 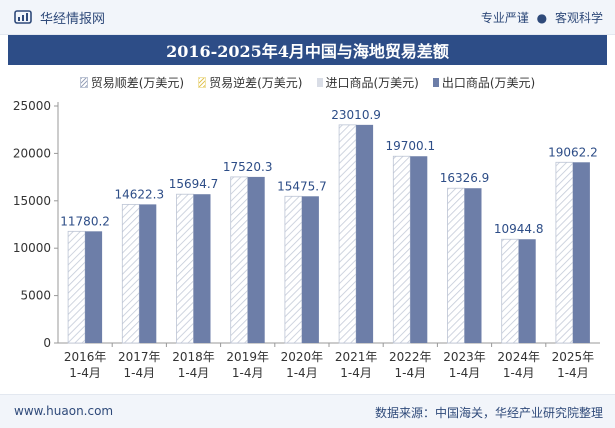 I want to click on legend-swatch-imports, so click(x=319, y=82).